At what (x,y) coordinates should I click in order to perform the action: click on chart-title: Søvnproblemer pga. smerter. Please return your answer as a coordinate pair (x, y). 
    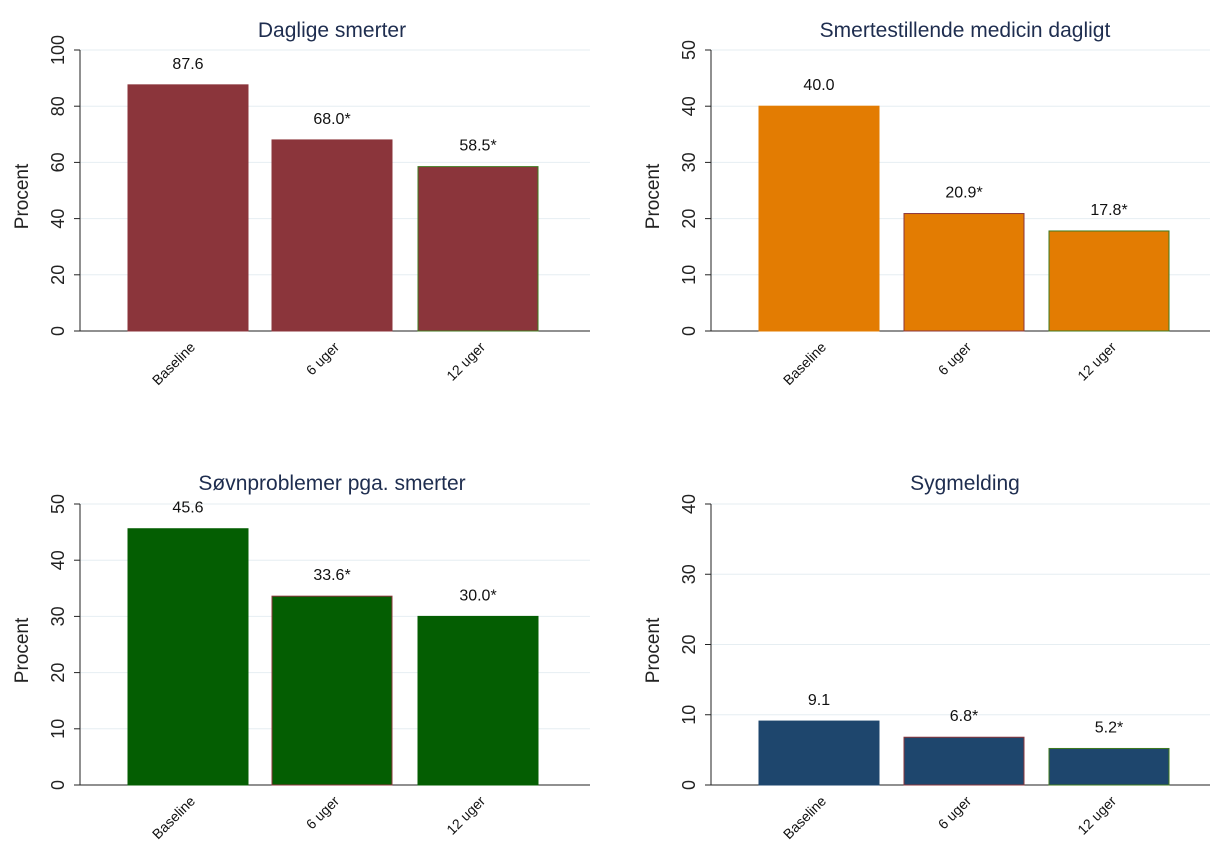
    Looking at the image, I should click on (331, 483).